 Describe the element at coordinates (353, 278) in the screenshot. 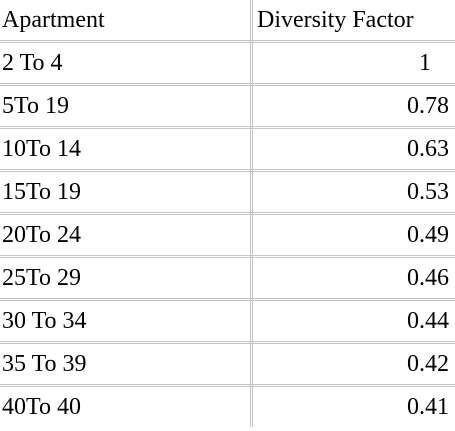

I see `factor-cell: 0.46` at that location.